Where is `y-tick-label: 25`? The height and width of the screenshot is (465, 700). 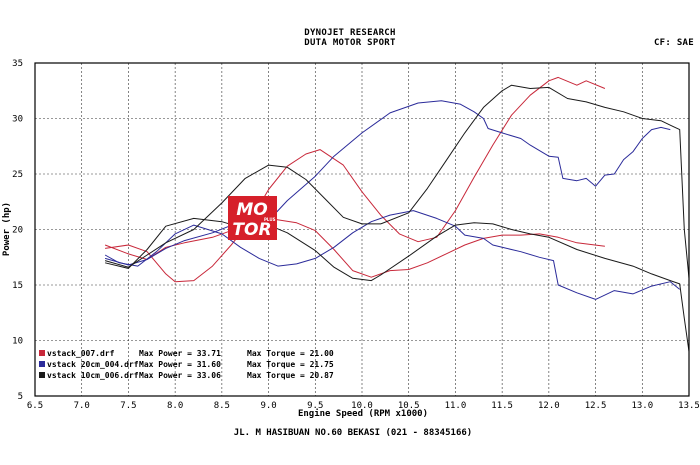 y-tick-label: 25 is located at coordinates (17, 175).